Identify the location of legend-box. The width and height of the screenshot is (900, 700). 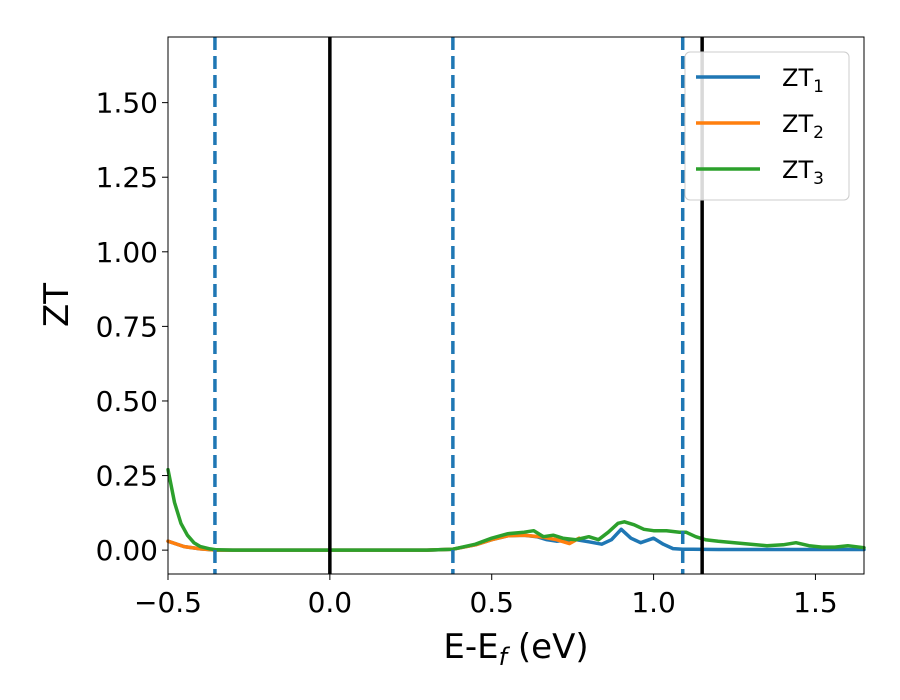
(767, 126).